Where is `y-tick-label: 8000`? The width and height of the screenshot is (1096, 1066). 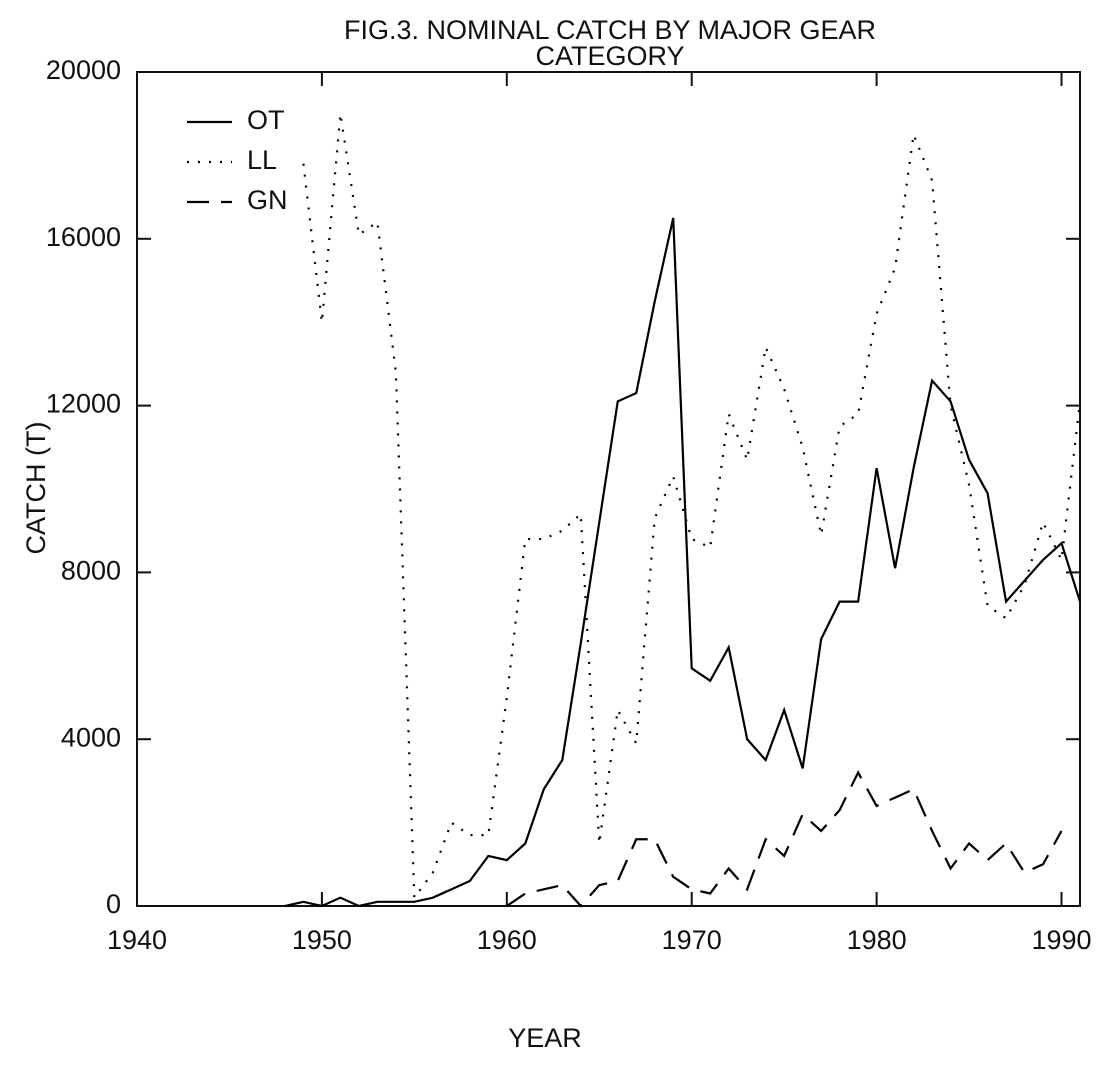 y-tick-label: 8000 is located at coordinates (91, 571).